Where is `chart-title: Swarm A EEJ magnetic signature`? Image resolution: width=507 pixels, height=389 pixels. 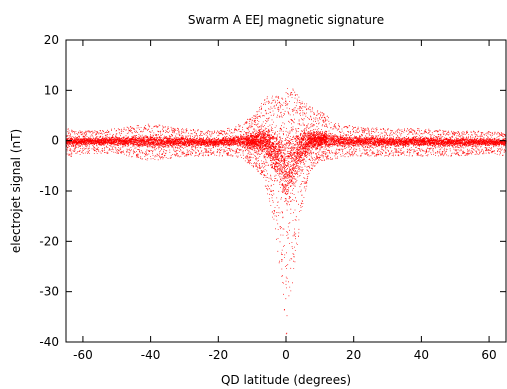
chart-title: Swarm A EEJ magnetic signature is located at coordinates (286, 20).